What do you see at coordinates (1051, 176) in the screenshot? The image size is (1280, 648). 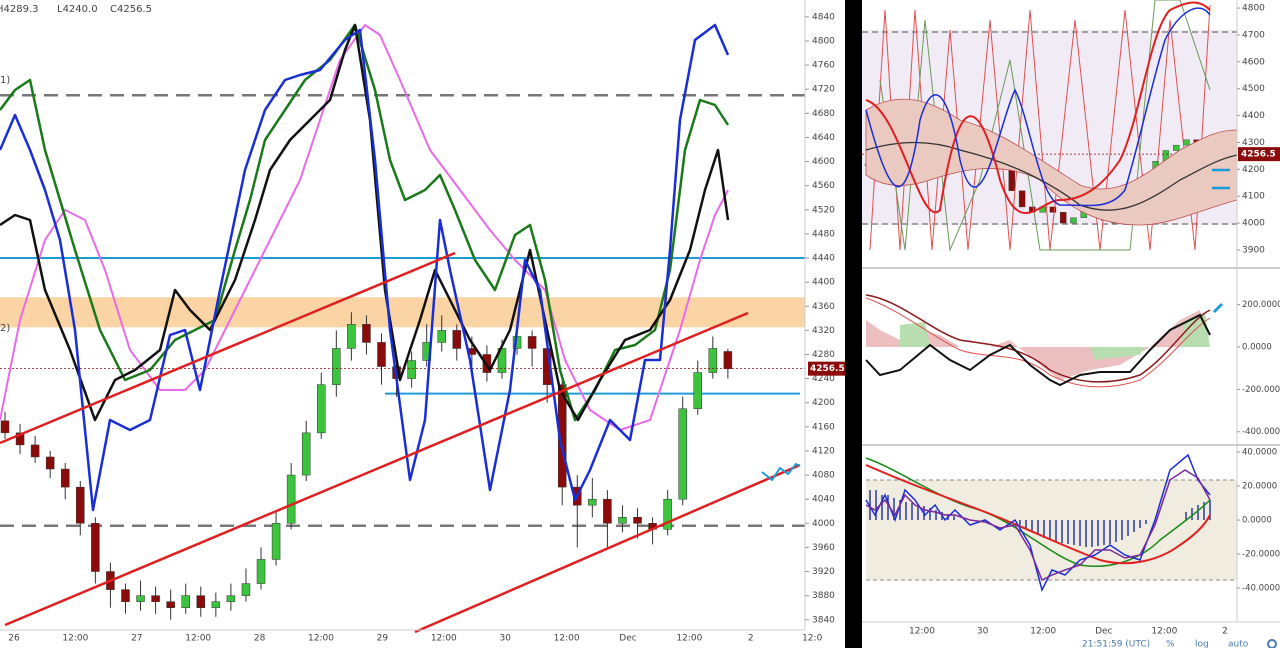 I see `basis-line` at bounding box center [1051, 176].